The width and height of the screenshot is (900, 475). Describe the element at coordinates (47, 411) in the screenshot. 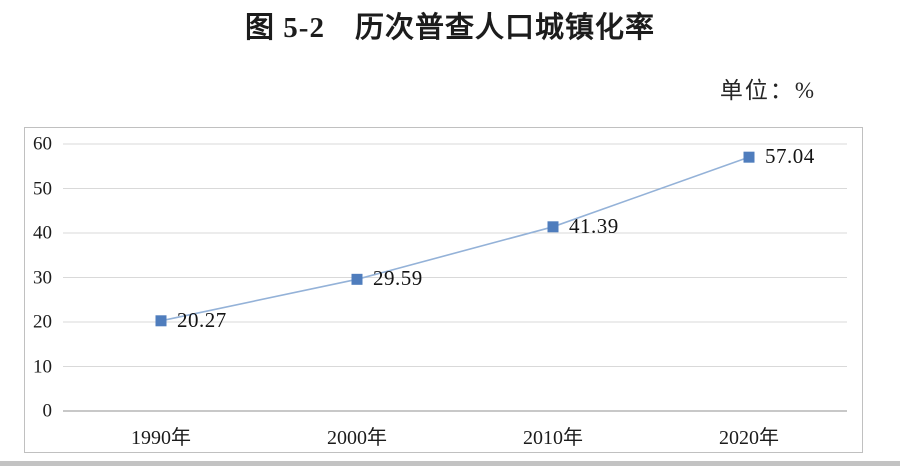

I see `y-tick-label: 0` at that location.